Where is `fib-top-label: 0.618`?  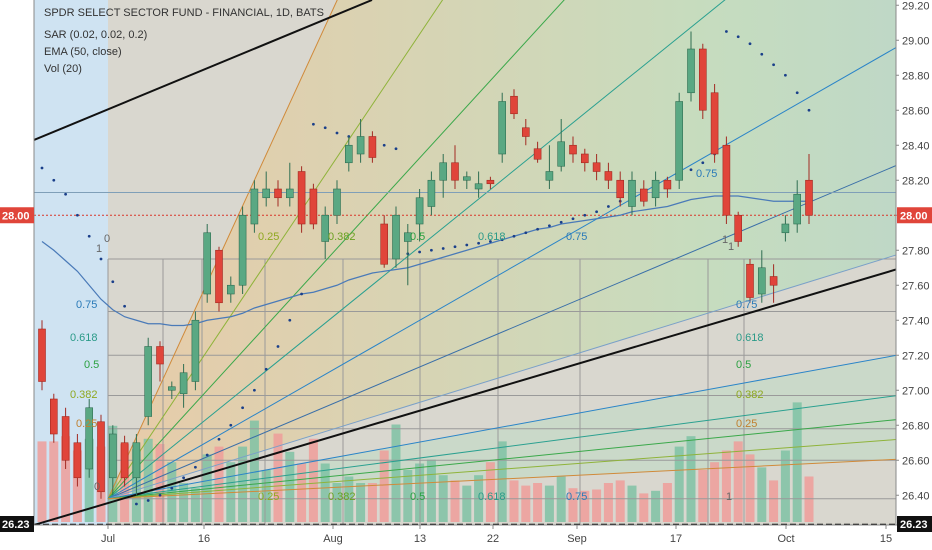
fib-top-label: 0.618 is located at coordinates (492, 237).